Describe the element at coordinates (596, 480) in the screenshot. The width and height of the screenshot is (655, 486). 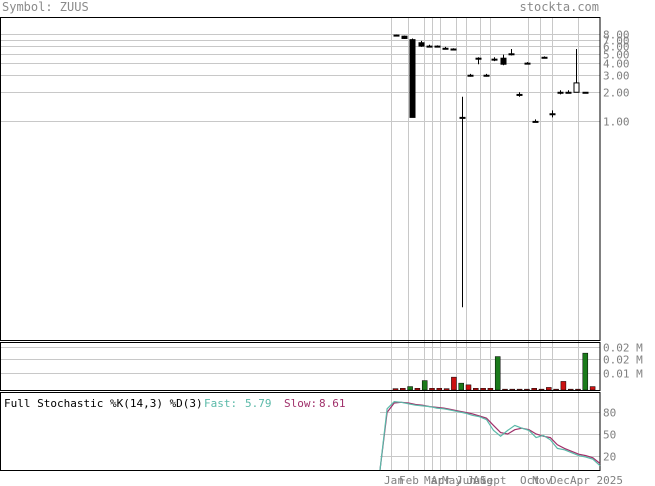
I see `x-tick-label: Apr 2025` at that location.